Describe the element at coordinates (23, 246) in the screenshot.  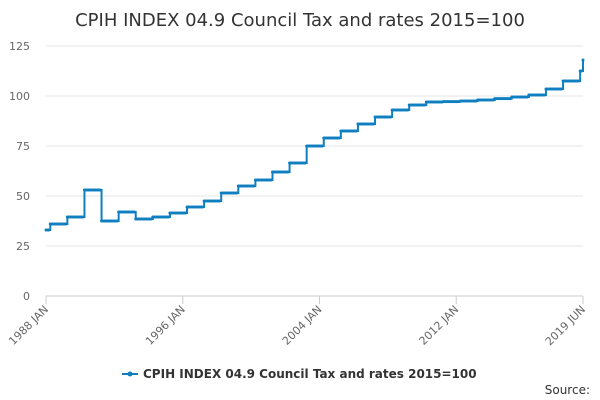
I see `y-tick-label: 25` at that location.